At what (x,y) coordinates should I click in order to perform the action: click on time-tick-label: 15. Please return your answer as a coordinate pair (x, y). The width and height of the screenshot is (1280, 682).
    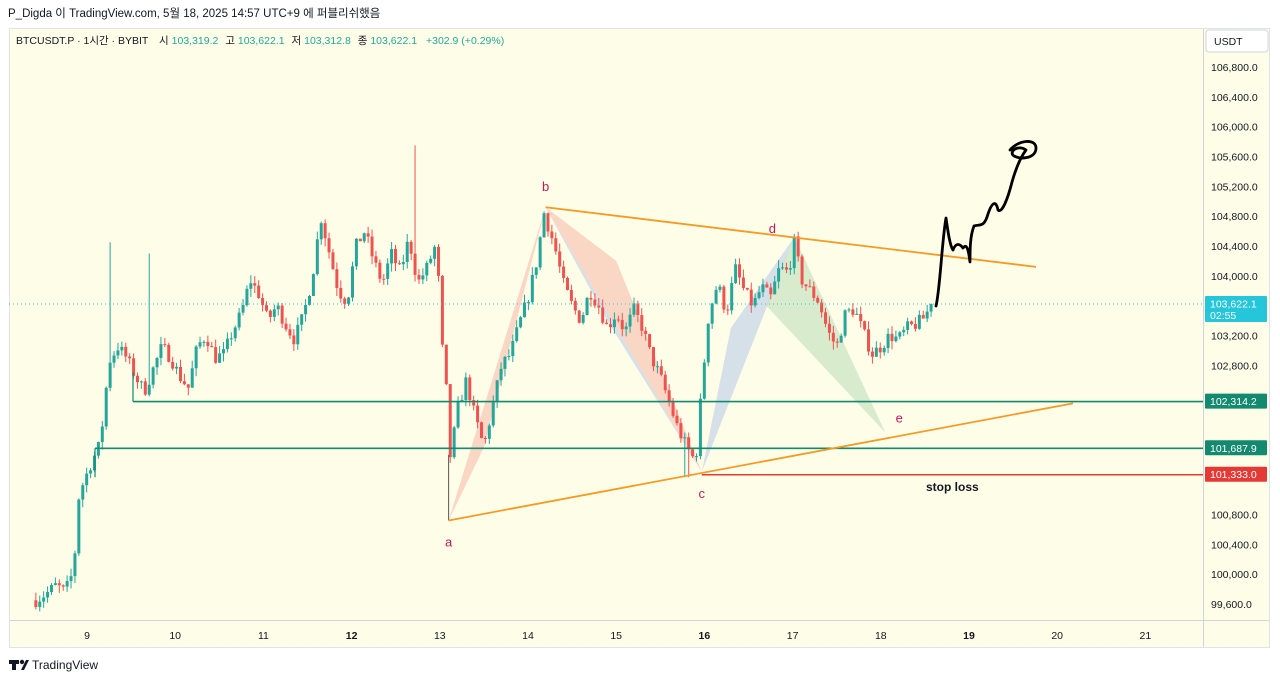
    Looking at the image, I should click on (616, 636).